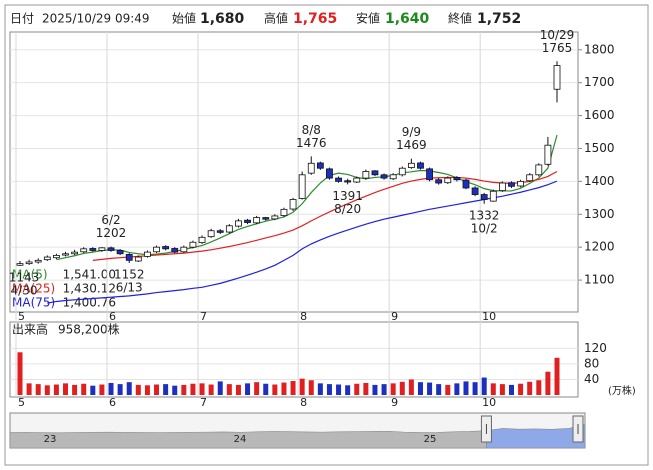 The width and height of the screenshot is (653, 470). I want to click on legend-box, so click(64, 288).